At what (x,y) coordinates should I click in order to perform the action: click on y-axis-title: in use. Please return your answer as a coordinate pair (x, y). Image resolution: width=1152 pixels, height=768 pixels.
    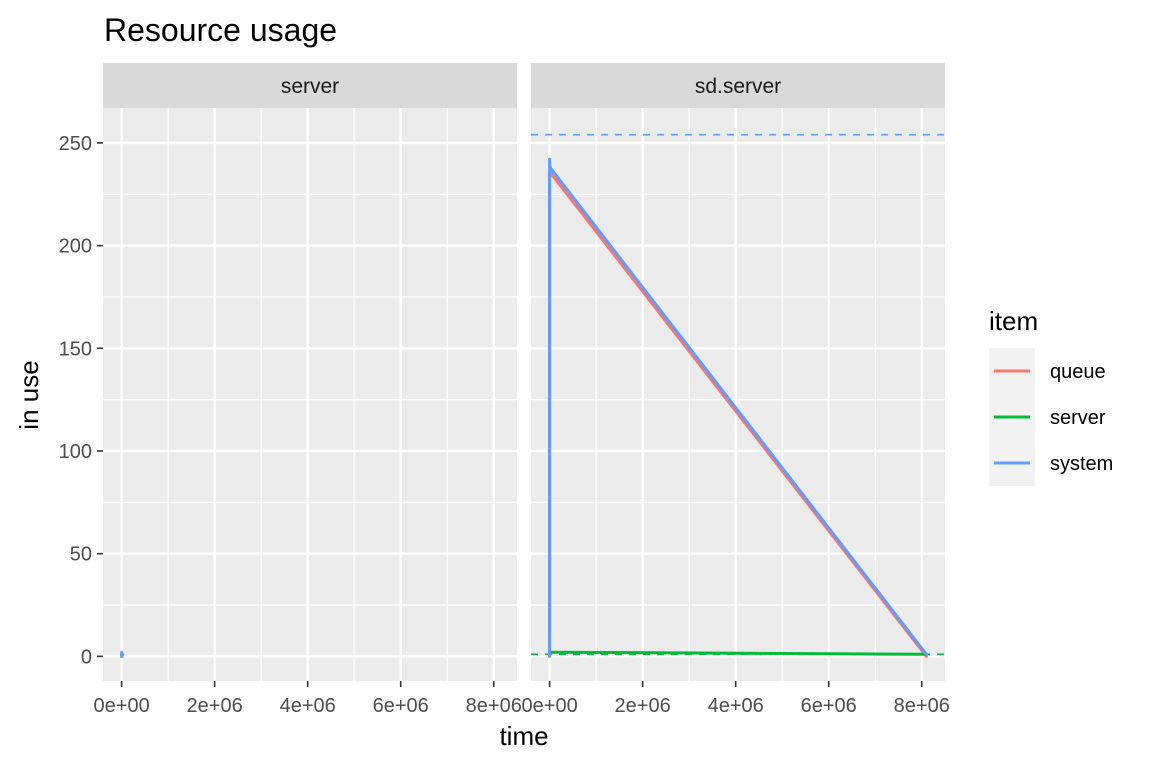
    Looking at the image, I should click on (29, 394).